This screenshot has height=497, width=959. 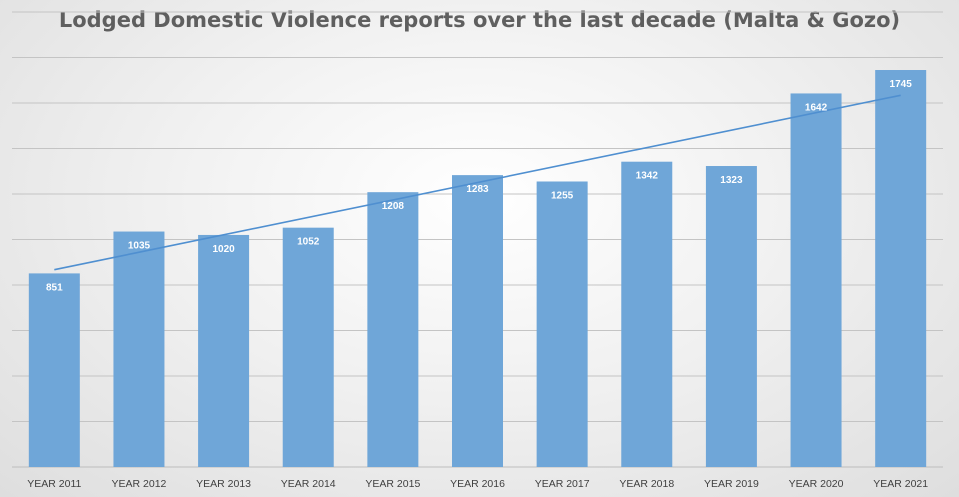 What do you see at coordinates (139, 484) in the screenshot?
I see `x-tick-label: YEAR 2012` at bounding box center [139, 484].